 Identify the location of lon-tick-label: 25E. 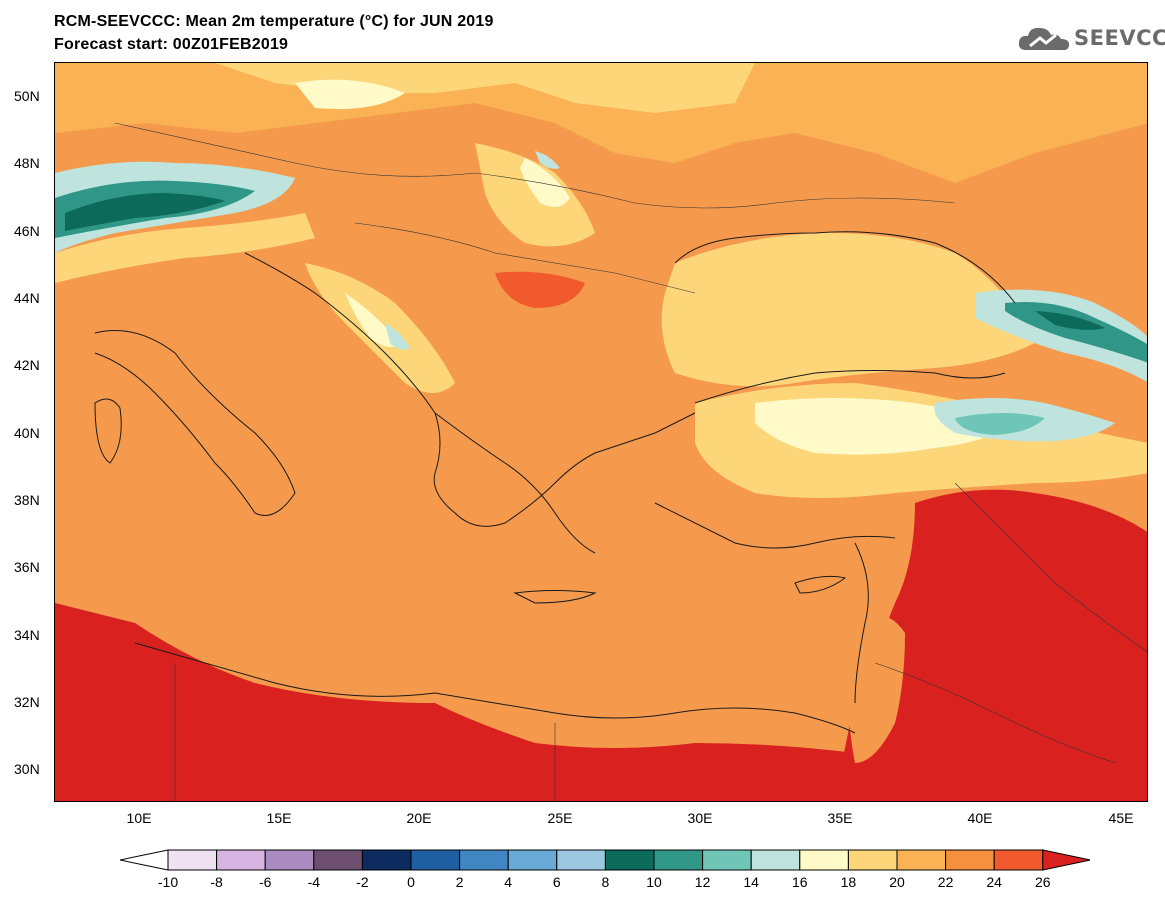
(560, 818).